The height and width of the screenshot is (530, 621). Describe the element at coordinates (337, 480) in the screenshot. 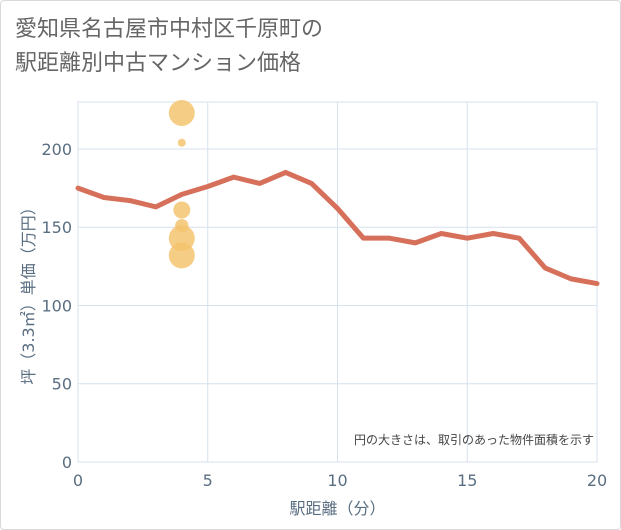

I see `x-tick-label-10: 10` at that location.